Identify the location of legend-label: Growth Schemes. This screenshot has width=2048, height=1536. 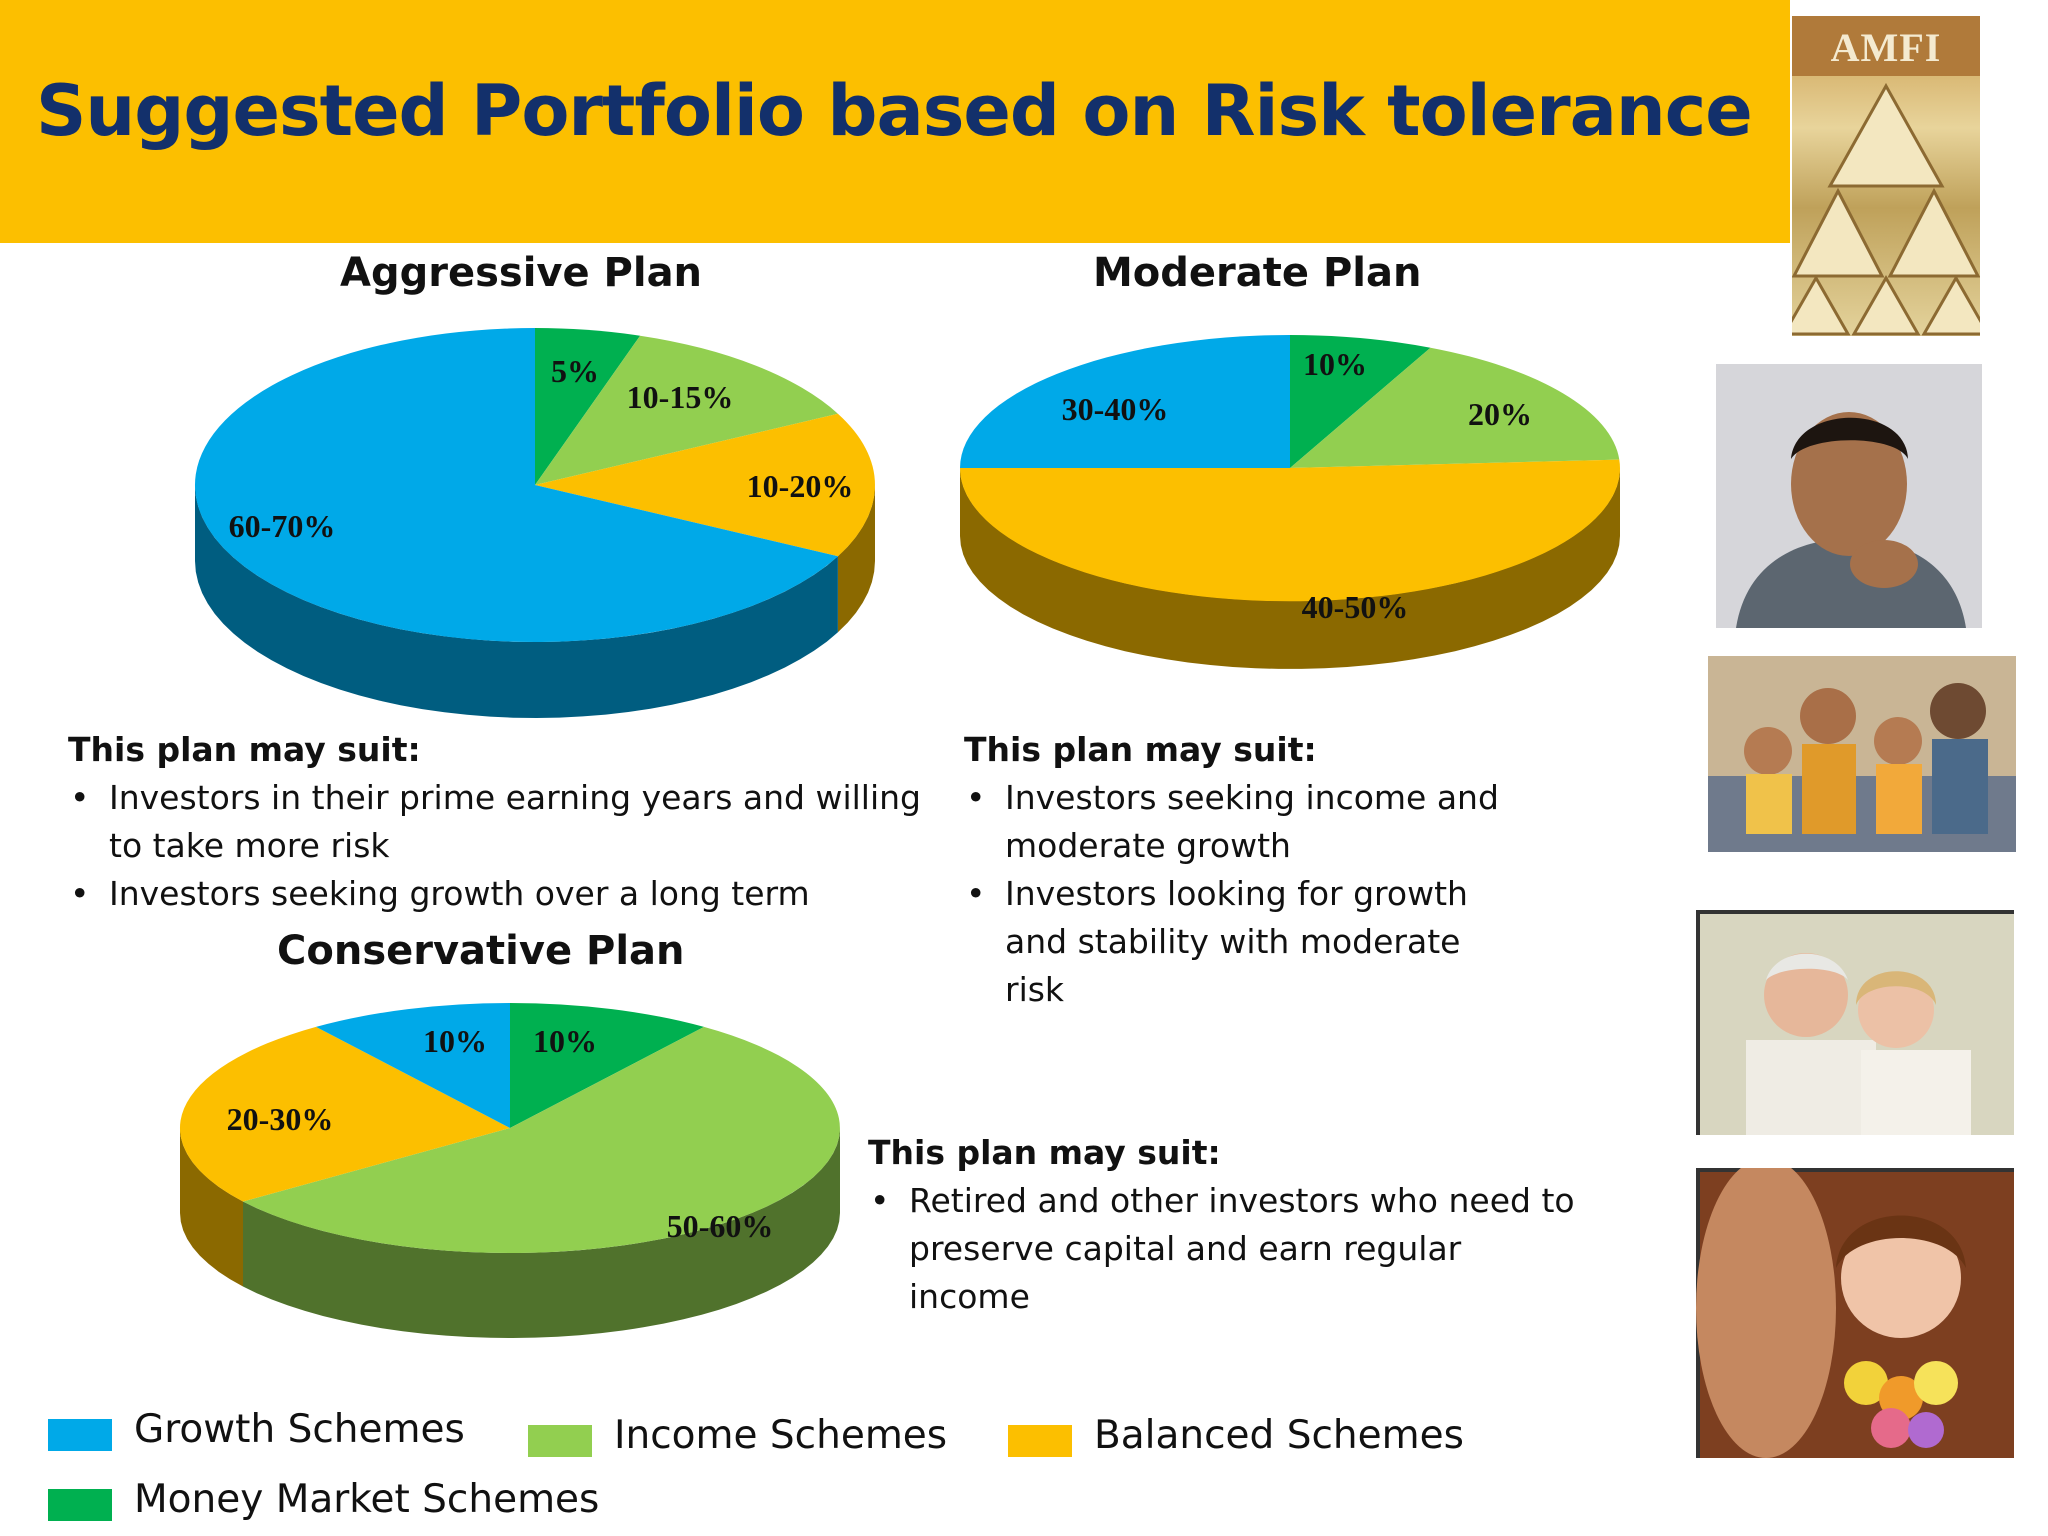
(299, 1429).